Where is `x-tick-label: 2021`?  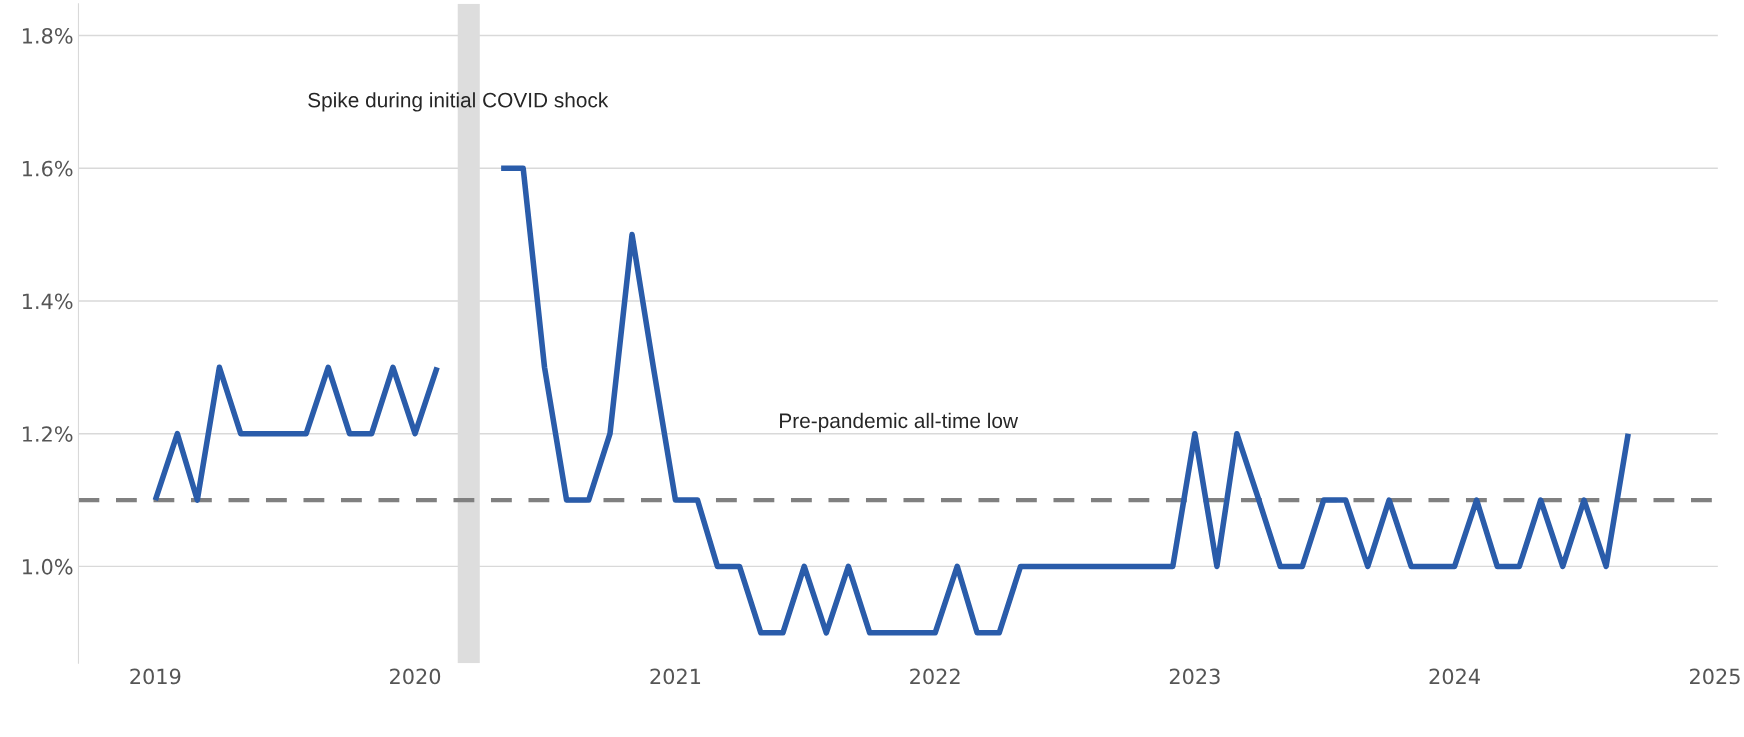
x-tick-label: 2021 is located at coordinates (675, 676).